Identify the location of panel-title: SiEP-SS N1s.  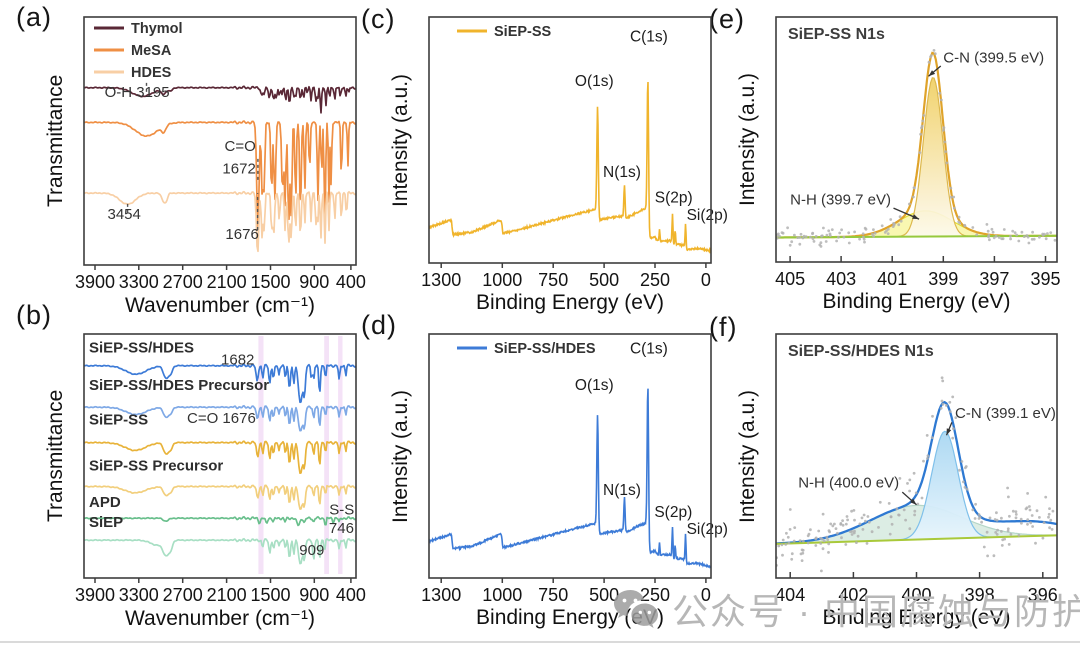
(836, 34).